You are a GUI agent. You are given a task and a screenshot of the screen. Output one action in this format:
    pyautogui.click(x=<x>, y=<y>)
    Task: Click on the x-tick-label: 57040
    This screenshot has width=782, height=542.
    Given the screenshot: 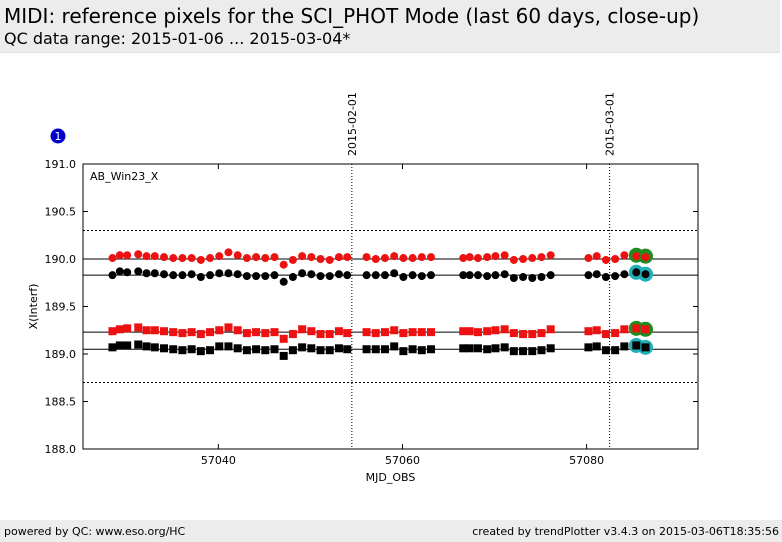 What is the action you would take?
    pyautogui.click(x=218, y=460)
    